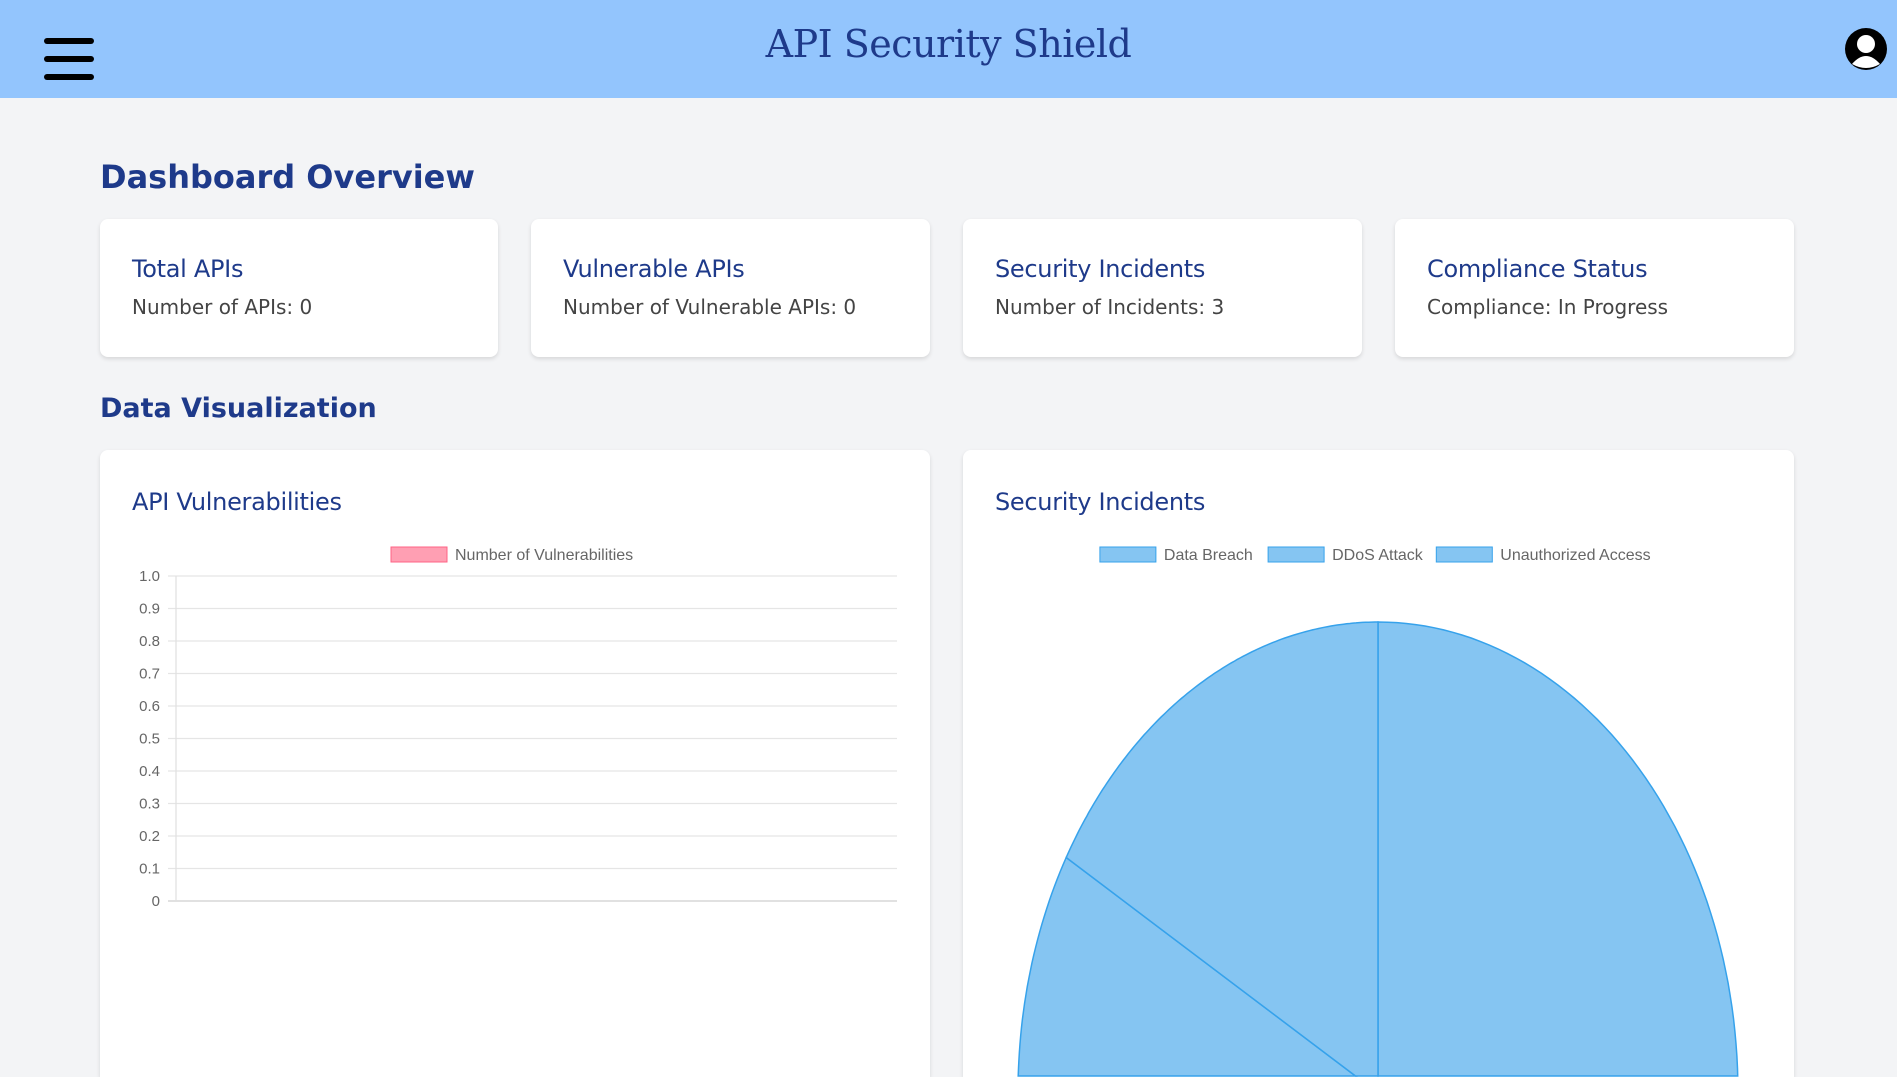  I want to click on app-header: API Security Shield, so click(948, 49).